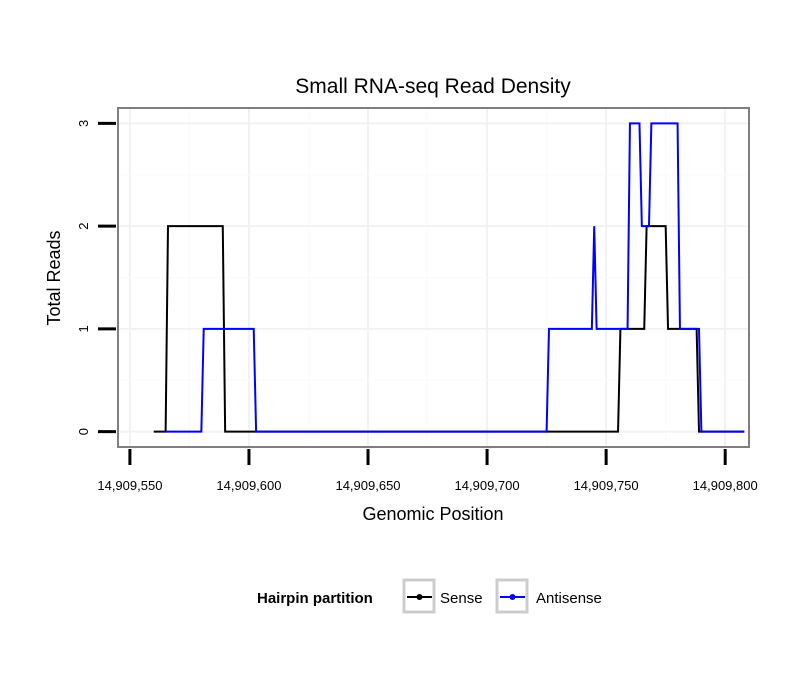  Describe the element at coordinates (248, 485) in the screenshot. I see `x-tick-label: 14,909,600` at that location.